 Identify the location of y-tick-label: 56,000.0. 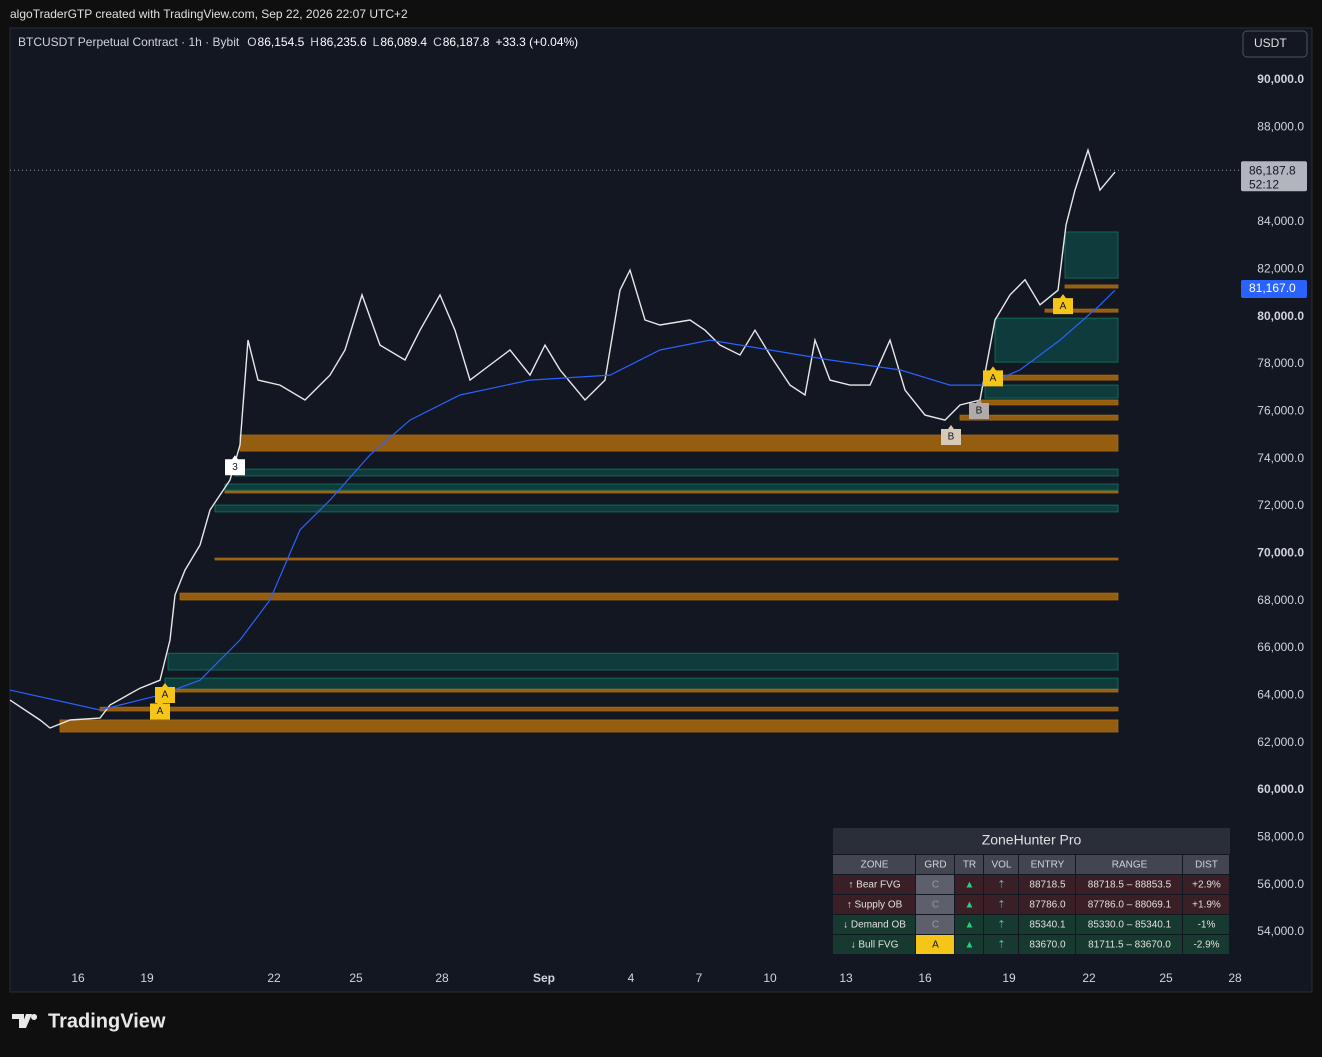
(1280, 884).